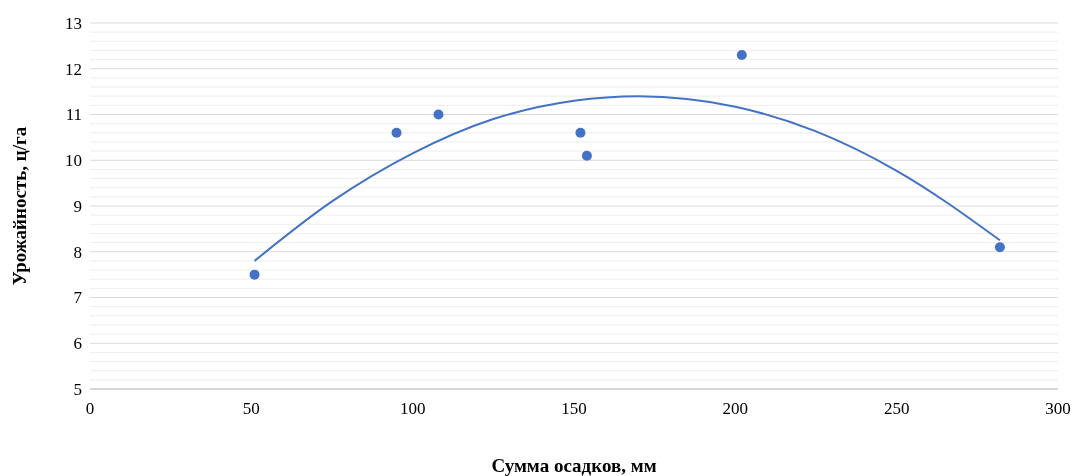  Describe the element at coordinates (19, 206) in the screenshot. I see `y-axis-title: Урожайность, ц/га` at that location.